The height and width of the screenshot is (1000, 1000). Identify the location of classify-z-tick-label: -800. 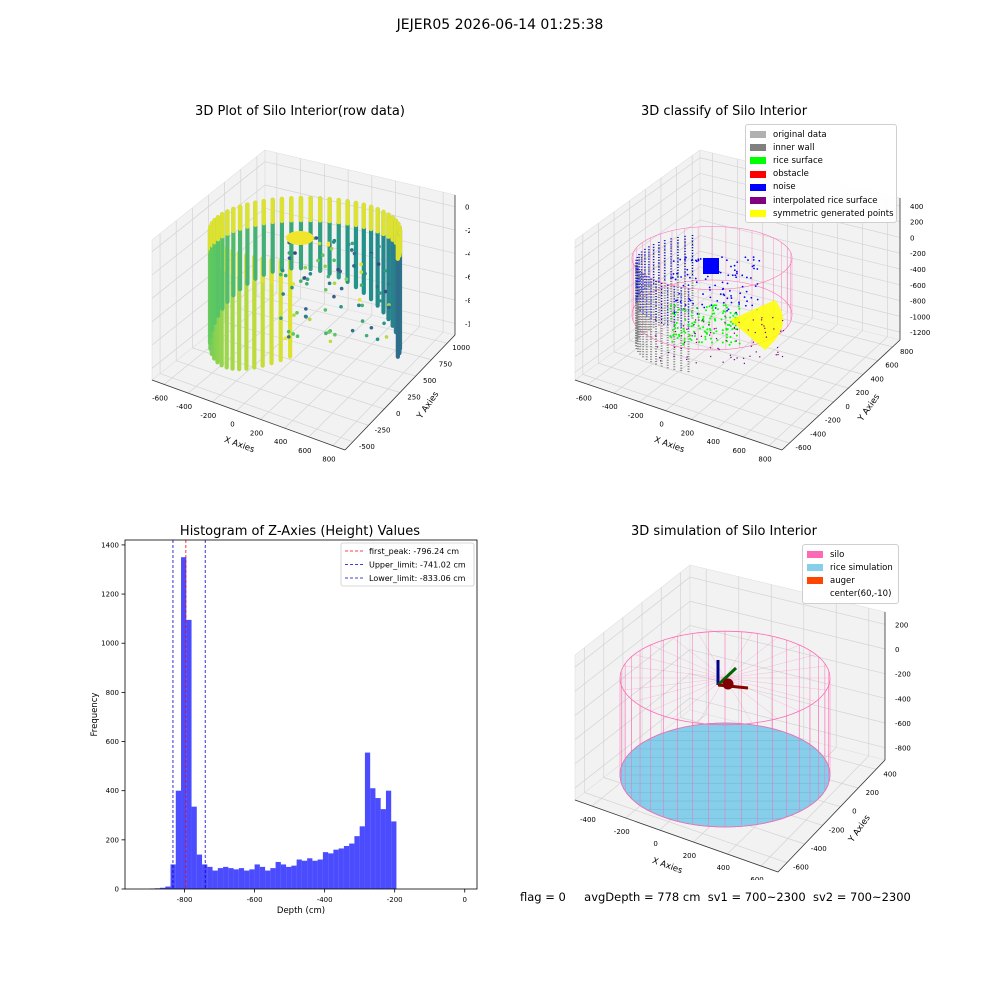
(918, 302).